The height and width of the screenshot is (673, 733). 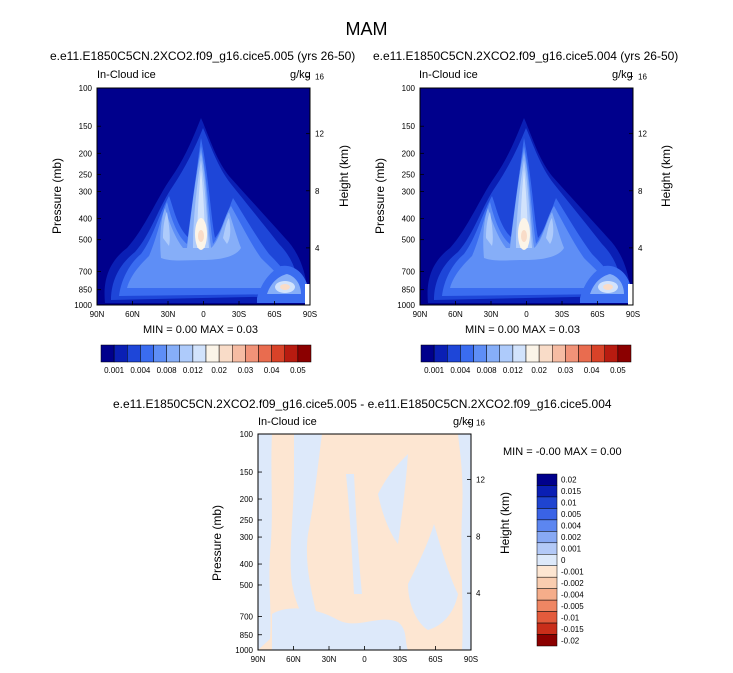 I want to click on panel-2-lat-tick-label: 90N, so click(x=420, y=314).